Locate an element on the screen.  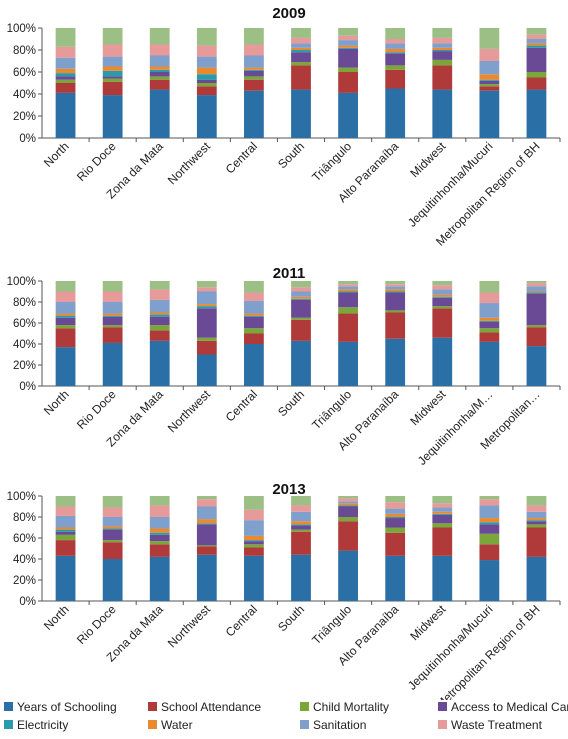
x-tick-label: Jequitinhonha/Mucuri is located at coordinates (450, 647).